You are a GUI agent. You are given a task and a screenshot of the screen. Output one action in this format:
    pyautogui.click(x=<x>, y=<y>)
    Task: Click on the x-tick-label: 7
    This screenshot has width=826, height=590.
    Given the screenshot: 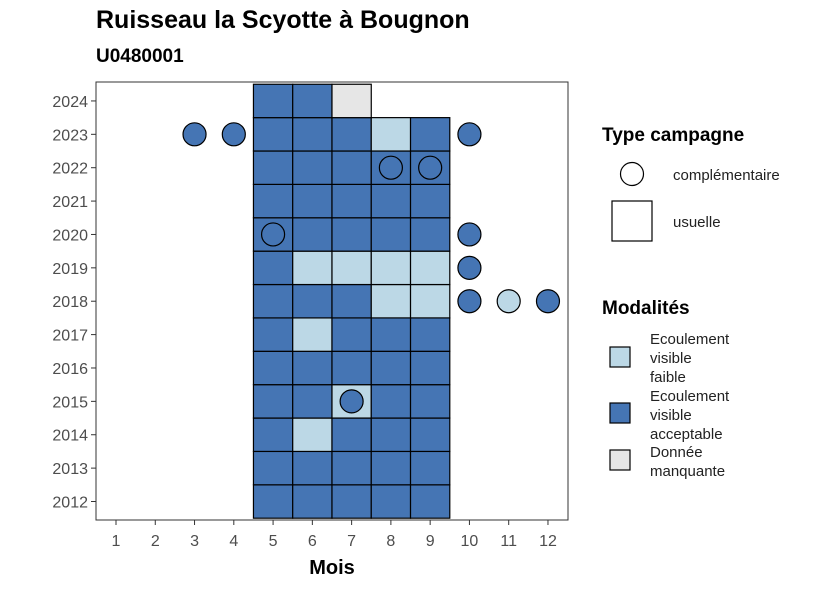 What is the action you would take?
    pyautogui.click(x=351, y=541)
    